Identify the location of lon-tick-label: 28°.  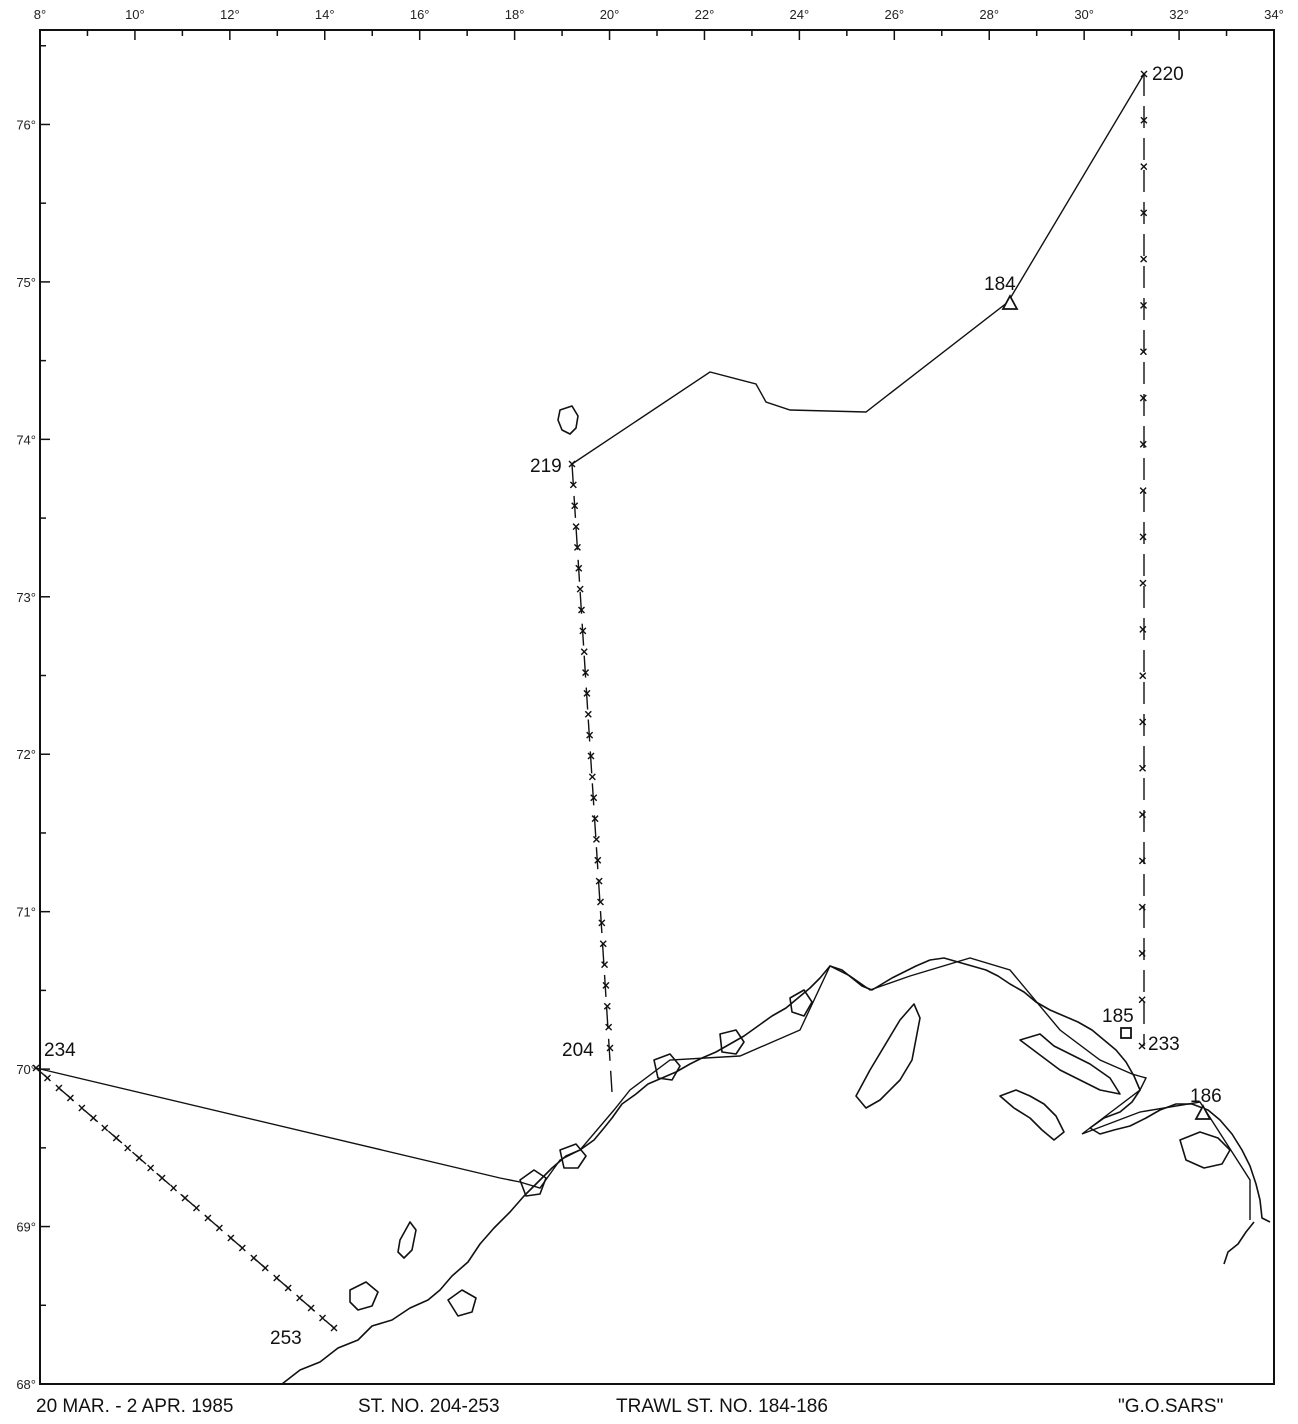
(989, 14).